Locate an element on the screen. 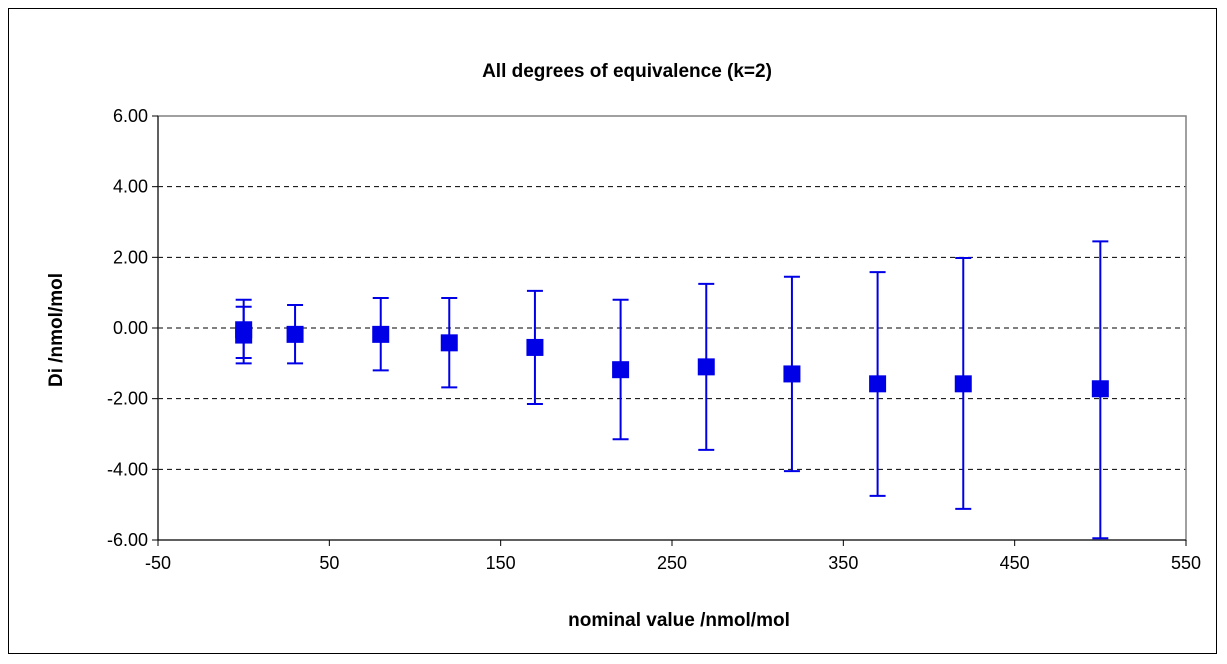  x-tick-label: 250 is located at coordinates (672, 563).